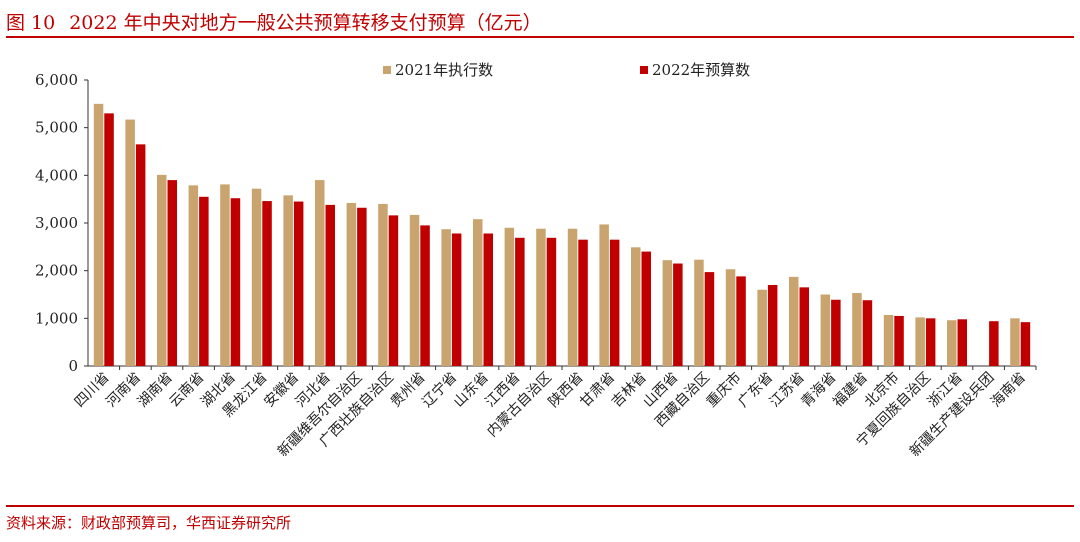 Image resolution: width=1080 pixels, height=542 pixels. I want to click on title-rule, so click(540, 37).